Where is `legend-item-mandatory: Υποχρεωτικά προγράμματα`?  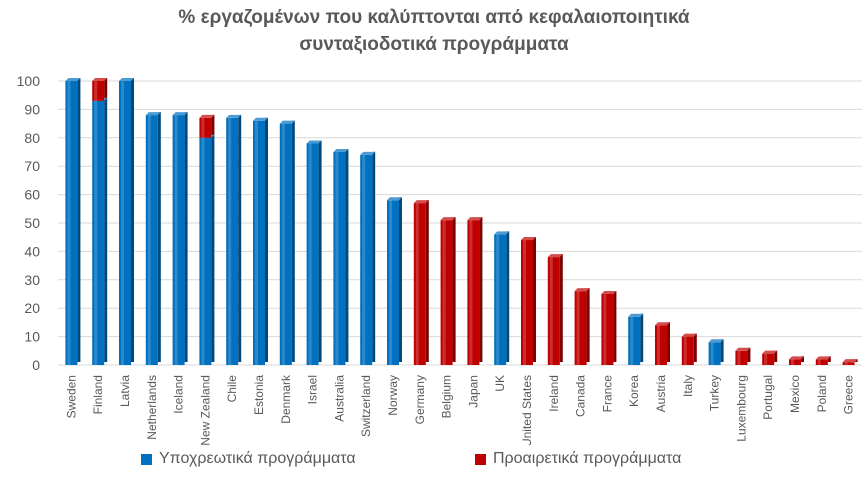
legend-item-mandatory: Υποχρεωτικά προγράμματα is located at coordinates (248, 459).